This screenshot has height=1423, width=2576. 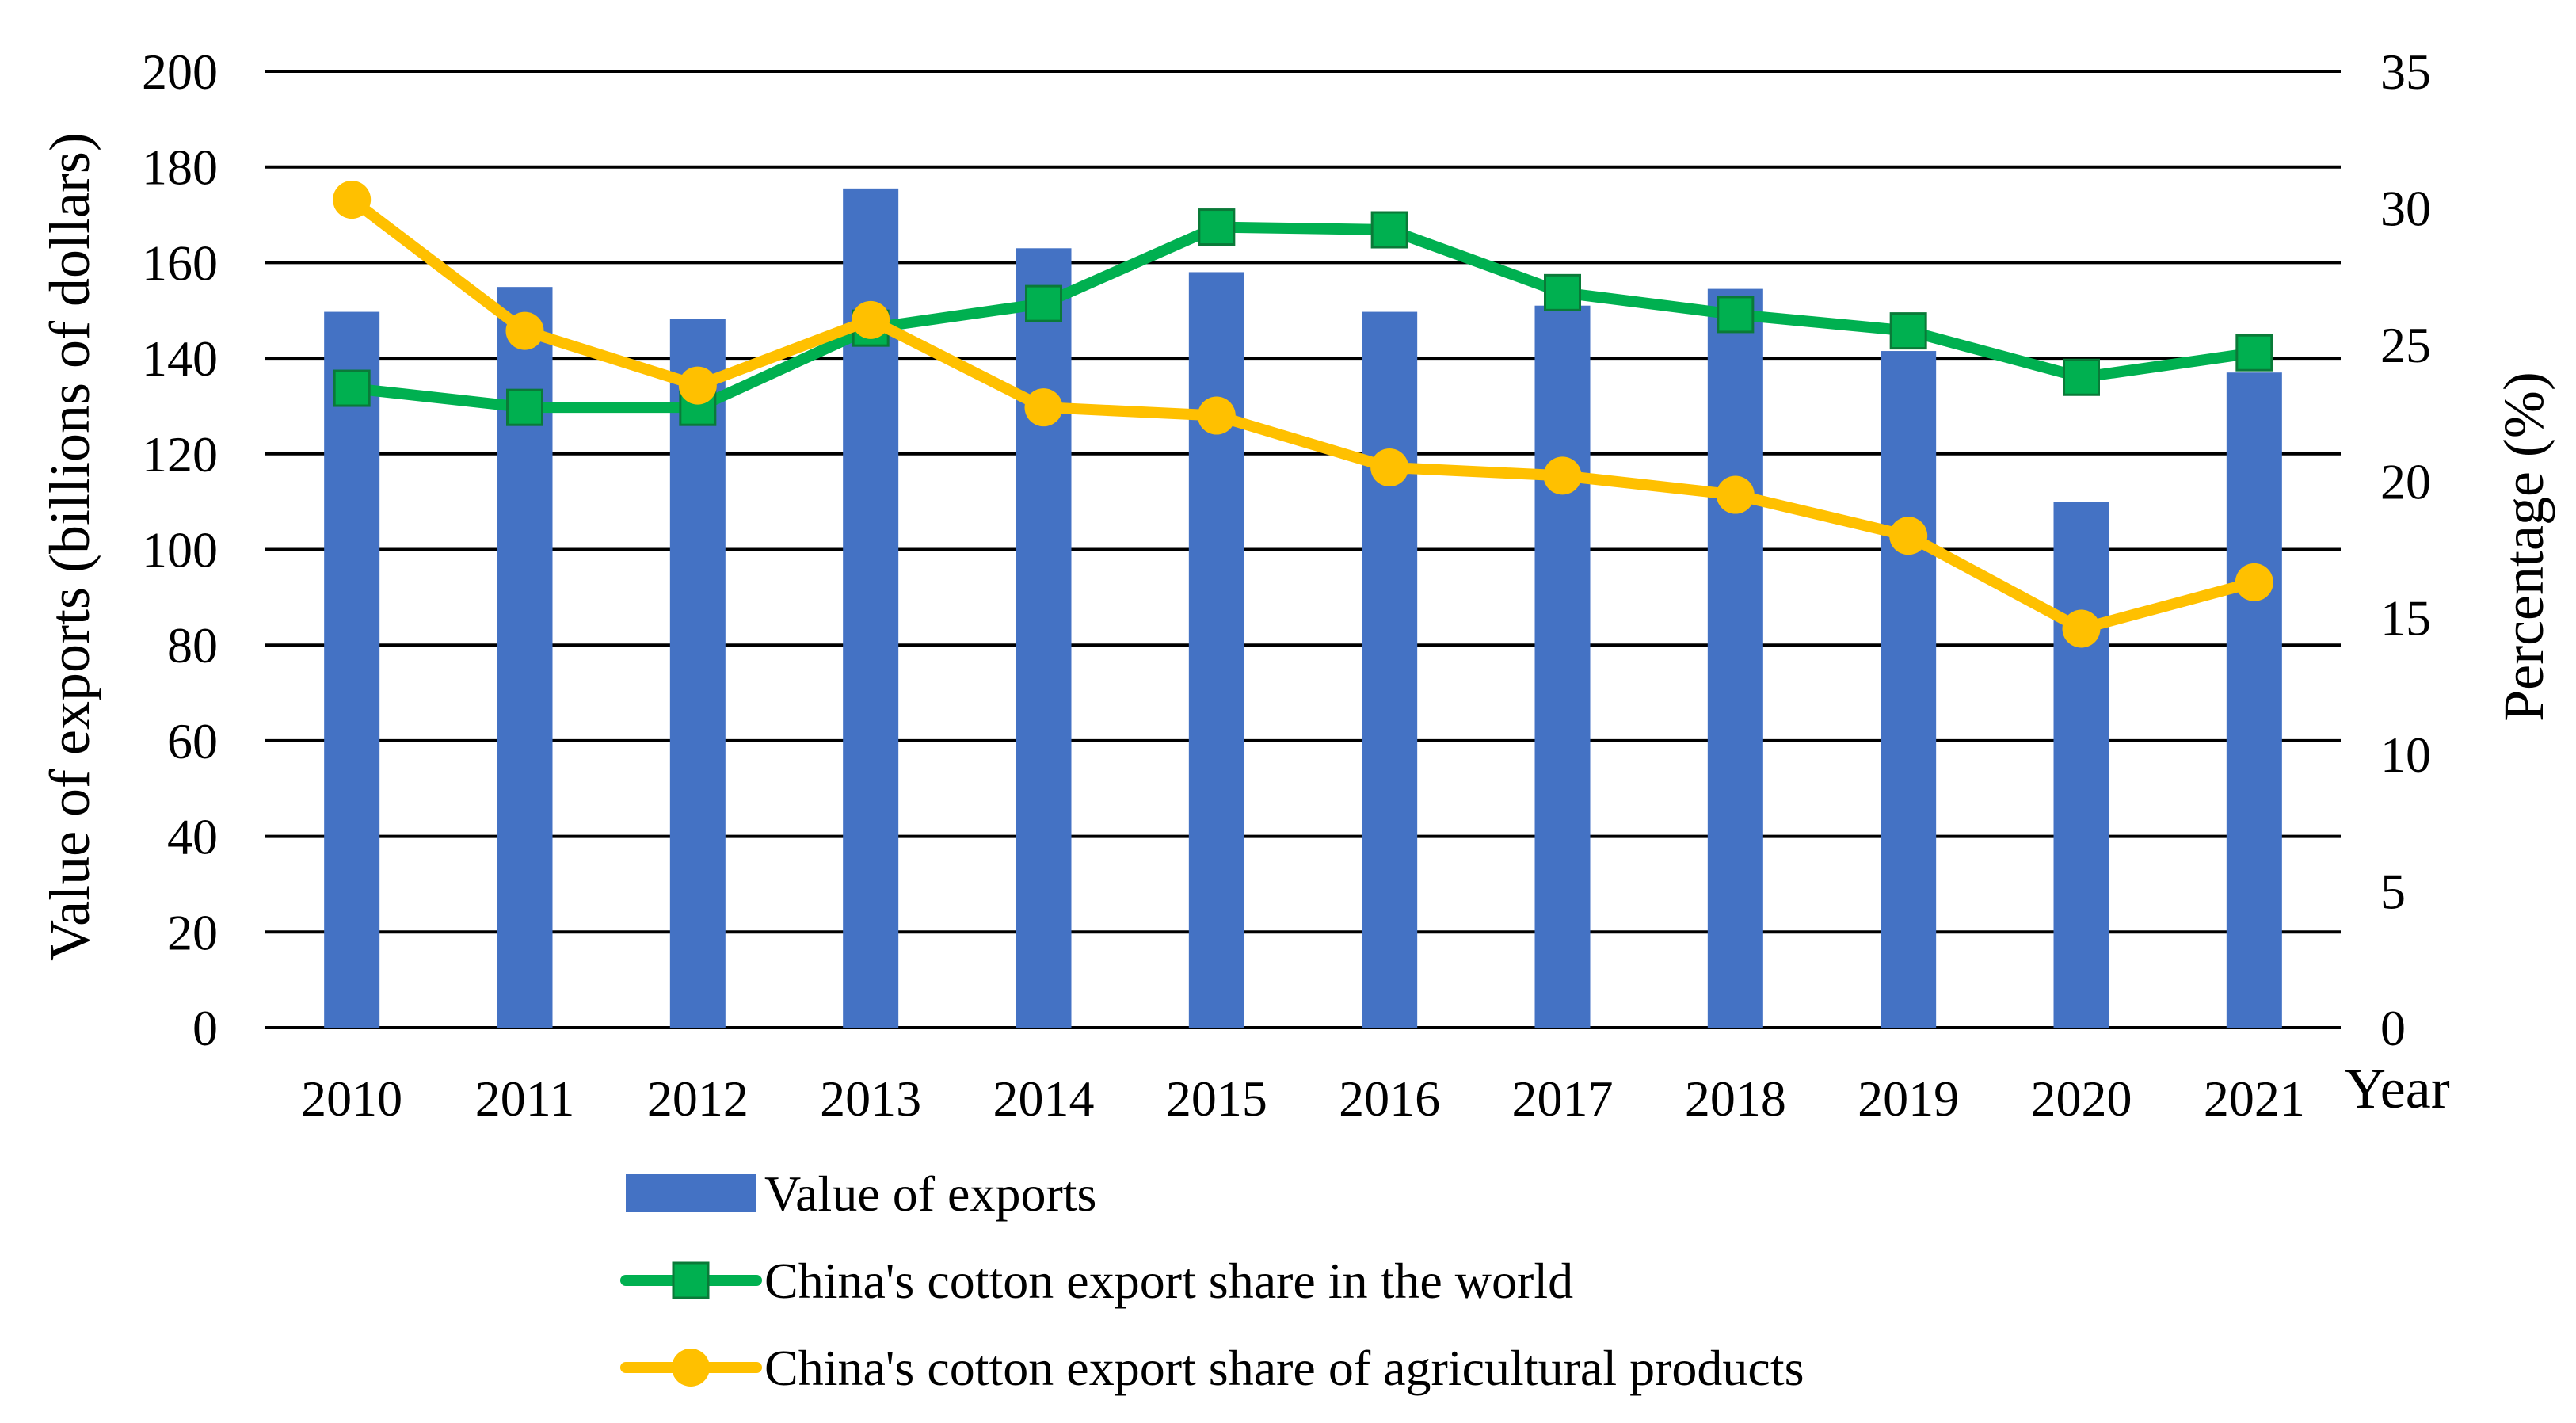 What do you see at coordinates (2405, 755) in the screenshot?
I see `y-right-tick-label: 10` at bounding box center [2405, 755].